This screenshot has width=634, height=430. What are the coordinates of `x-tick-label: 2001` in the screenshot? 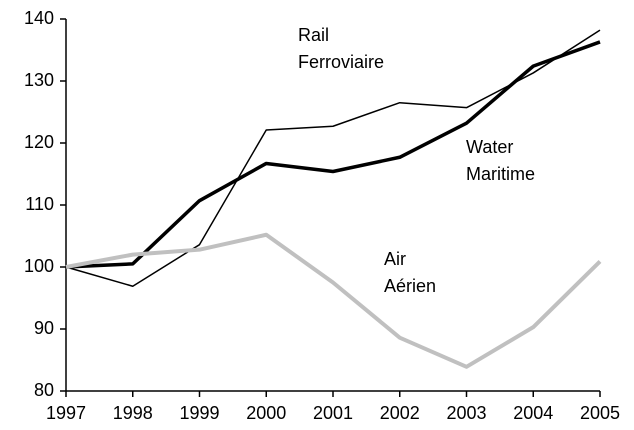 It's located at (333, 413).